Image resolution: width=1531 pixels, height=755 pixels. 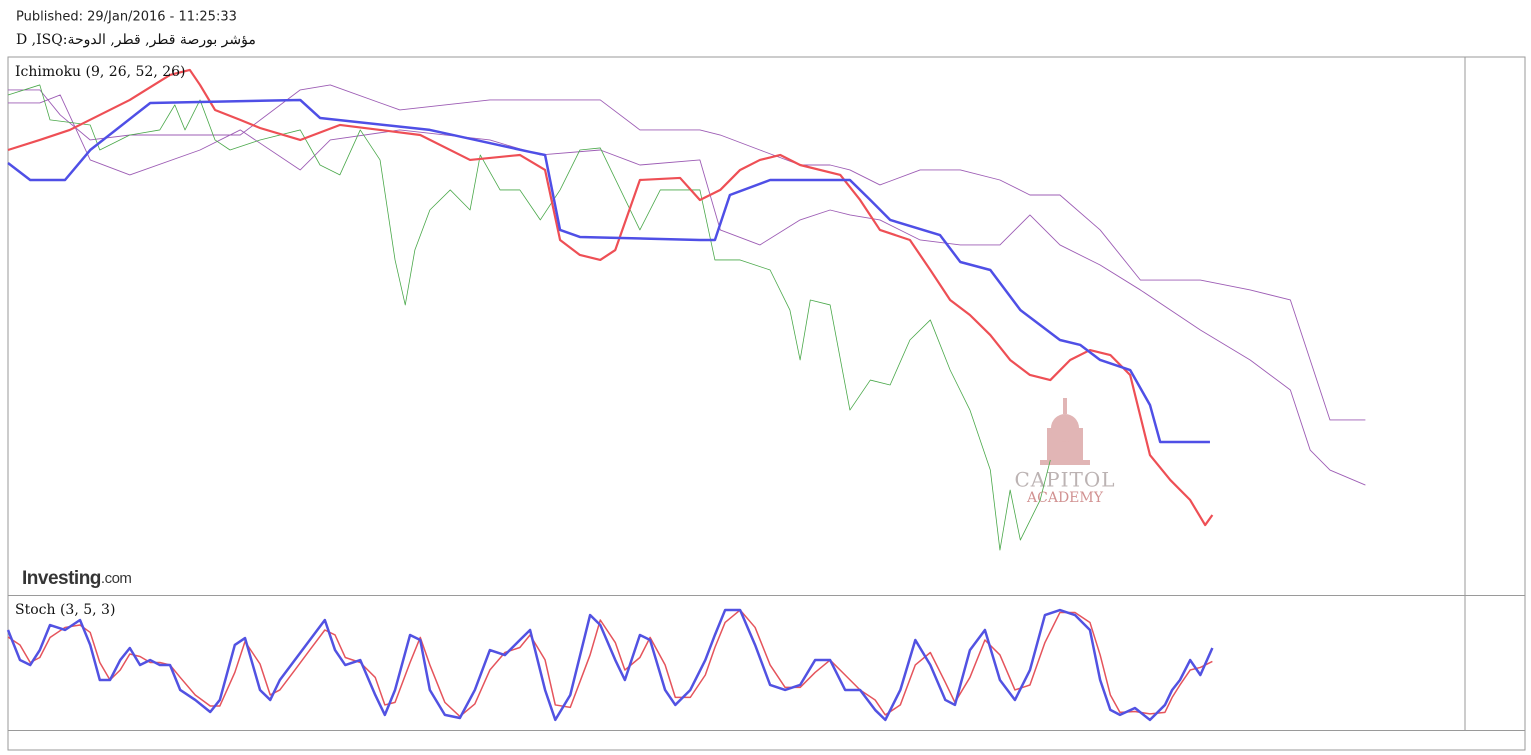 I want to click on brand-name: Investing, so click(x=61, y=578).